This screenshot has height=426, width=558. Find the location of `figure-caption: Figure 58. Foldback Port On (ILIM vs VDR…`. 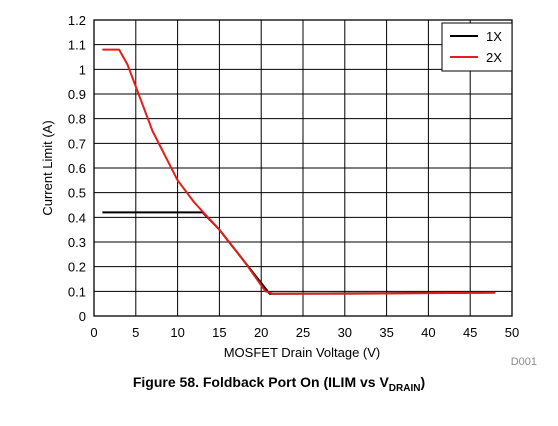

figure-caption: Figure 58. Foldback Port On (ILIM vs VDR… is located at coordinates (279, 384).